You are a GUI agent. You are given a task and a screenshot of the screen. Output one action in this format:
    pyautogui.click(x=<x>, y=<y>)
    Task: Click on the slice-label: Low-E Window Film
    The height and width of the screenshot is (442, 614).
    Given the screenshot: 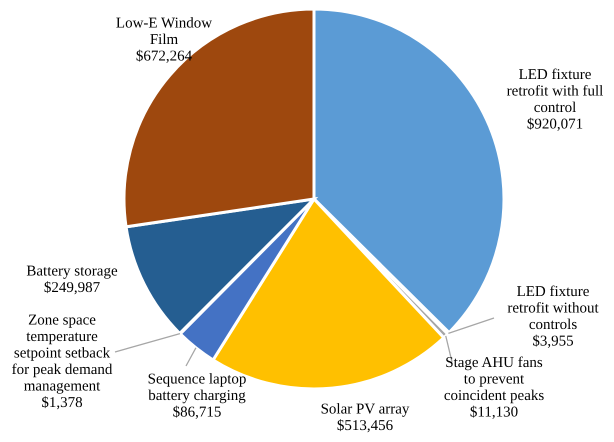 What is the action you would take?
    pyautogui.click(x=164, y=31)
    